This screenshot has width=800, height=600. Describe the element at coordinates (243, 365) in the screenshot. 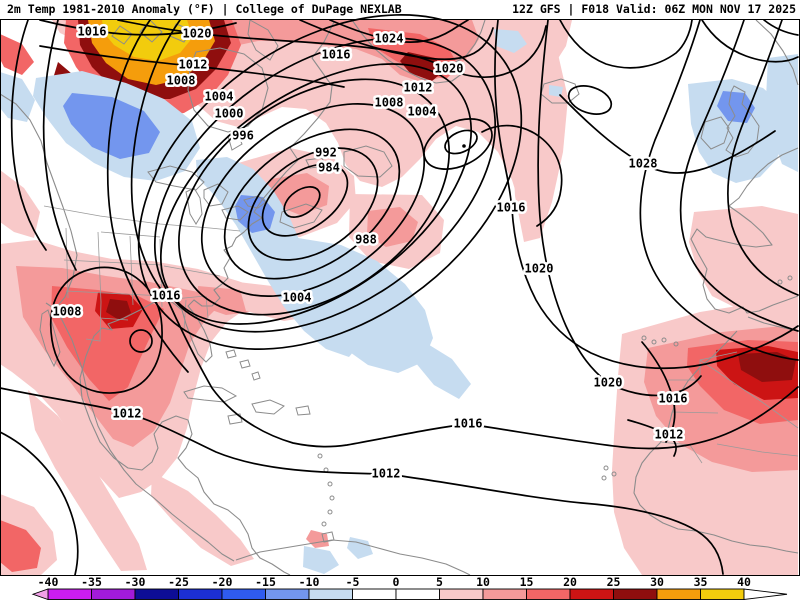

I see `coast-bahamas` at that location.